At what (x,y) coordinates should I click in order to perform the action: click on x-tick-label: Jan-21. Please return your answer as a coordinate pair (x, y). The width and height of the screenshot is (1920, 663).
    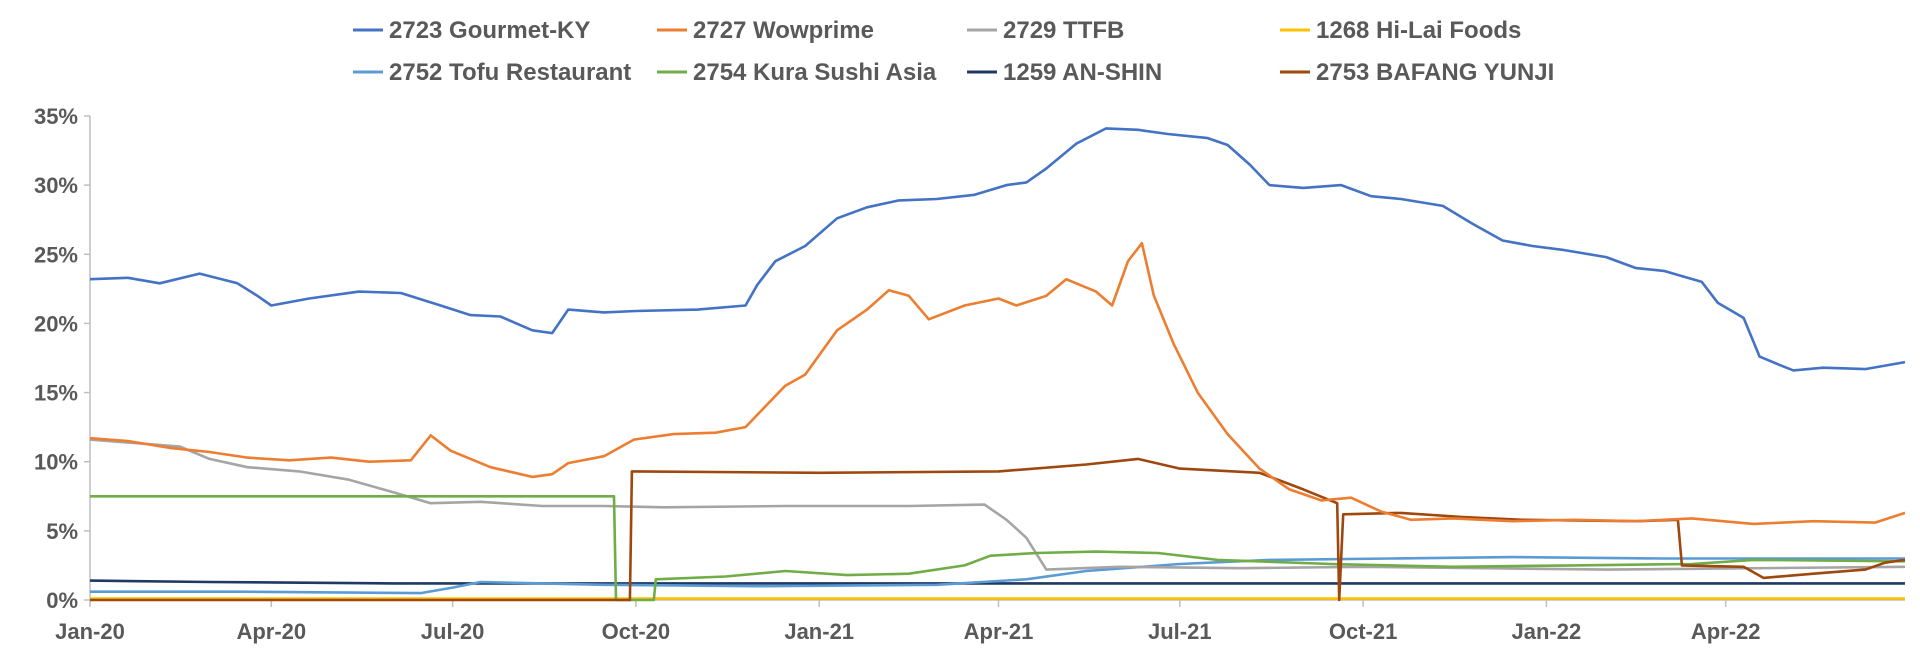
    Looking at the image, I should click on (819, 631).